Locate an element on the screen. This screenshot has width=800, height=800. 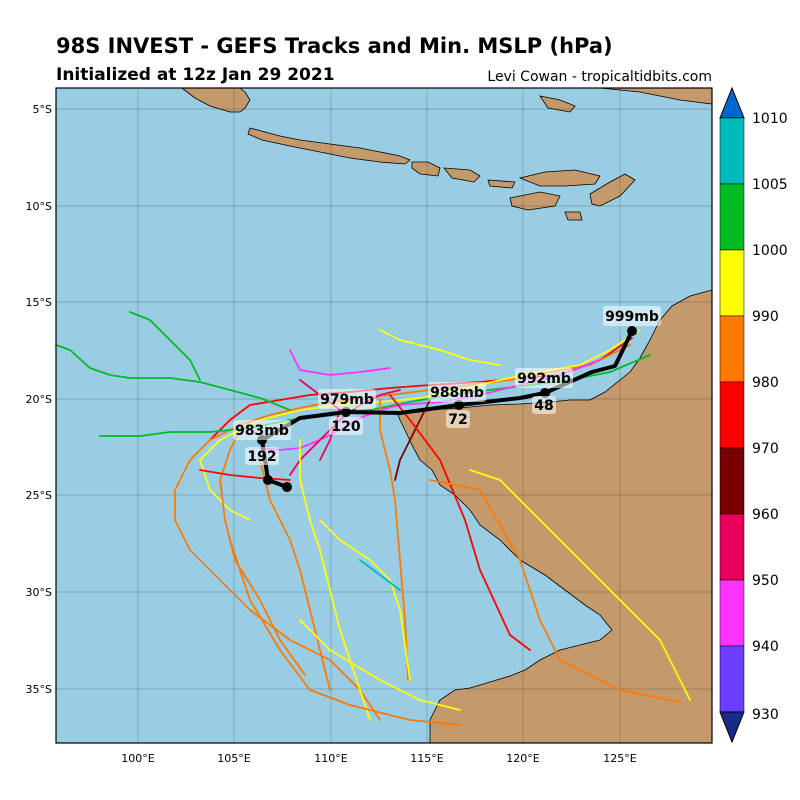
label-992mb: 992mb is located at coordinates (544, 379).